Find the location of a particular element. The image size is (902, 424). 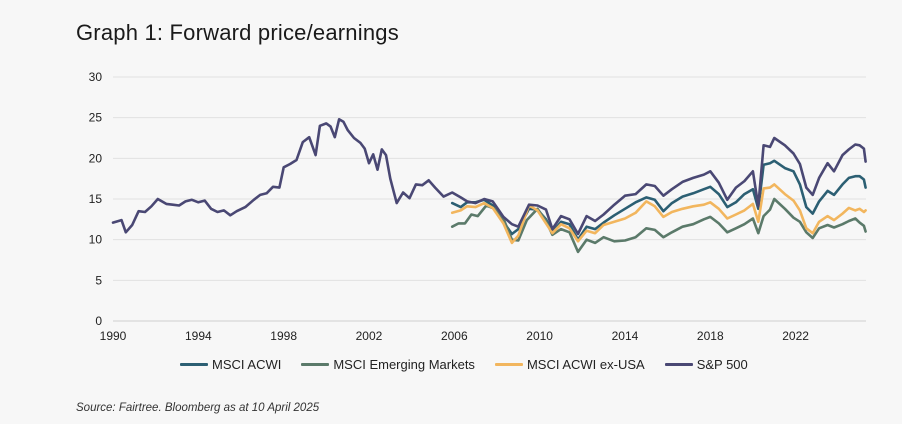

series-line-msci-emerging-markets is located at coordinates (658, 225).